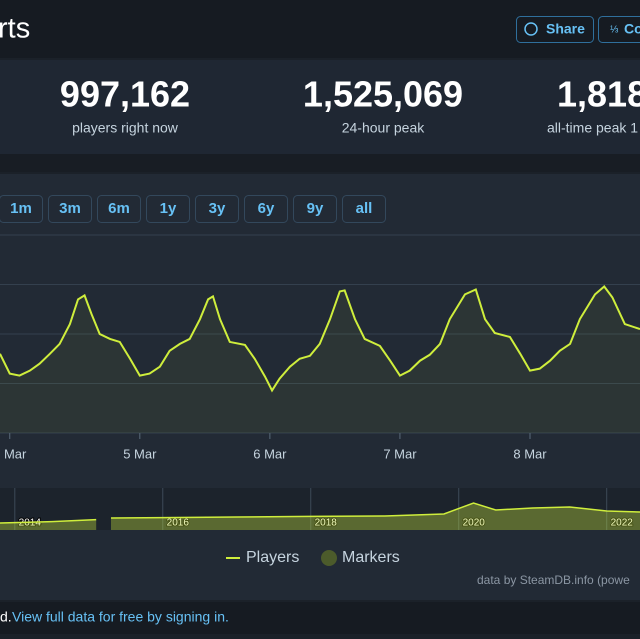 Image resolution: width=640 pixels, height=639 pixels. What do you see at coordinates (364, 208) in the screenshot?
I see `range-label: all` at bounding box center [364, 208].